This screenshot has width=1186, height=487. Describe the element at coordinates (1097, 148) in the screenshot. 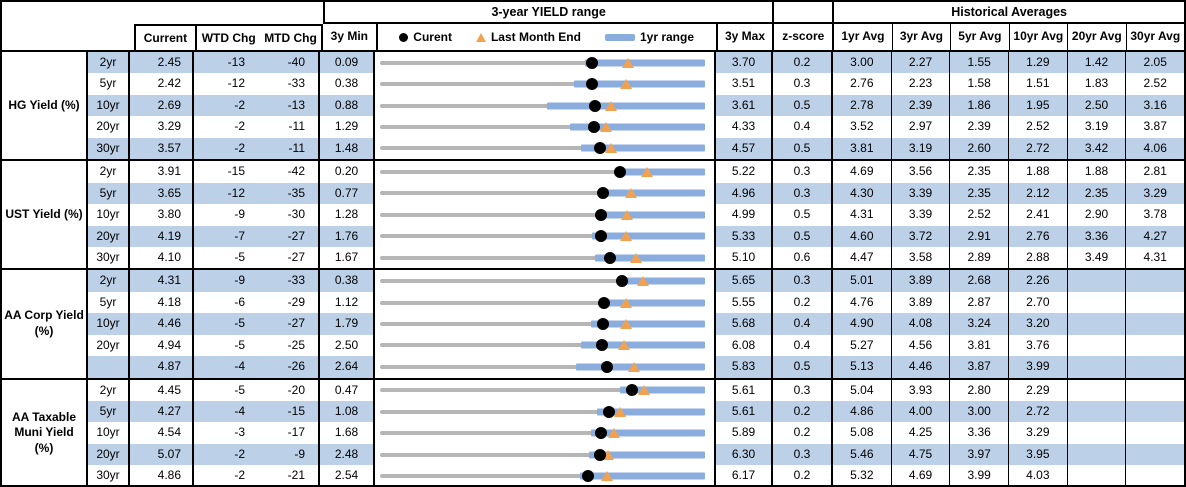

I see `avg-value-5: 3.42` at that location.